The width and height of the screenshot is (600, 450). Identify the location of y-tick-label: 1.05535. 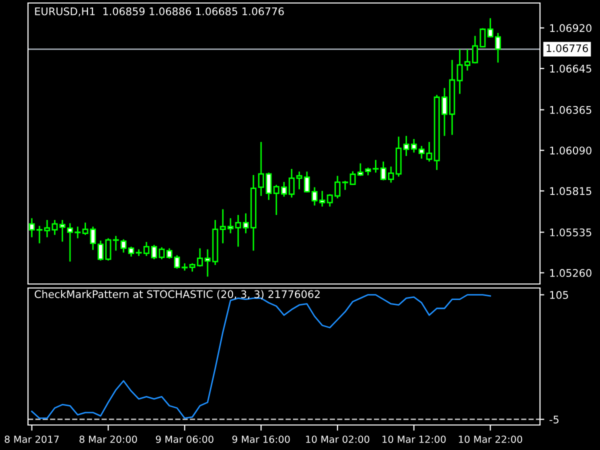
(571, 232).